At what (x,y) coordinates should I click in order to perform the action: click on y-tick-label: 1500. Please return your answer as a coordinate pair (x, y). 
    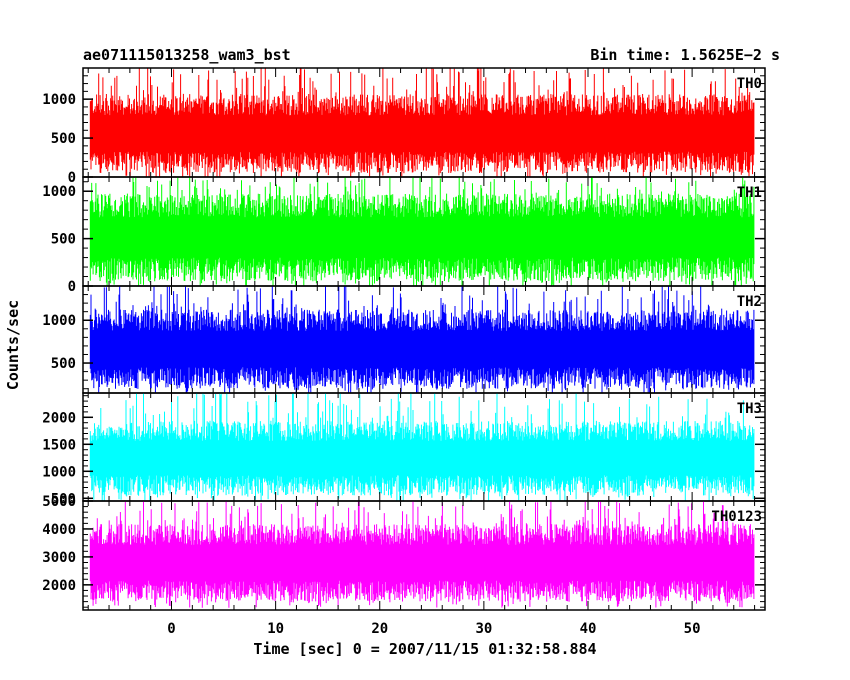
    Looking at the image, I should click on (59, 445).